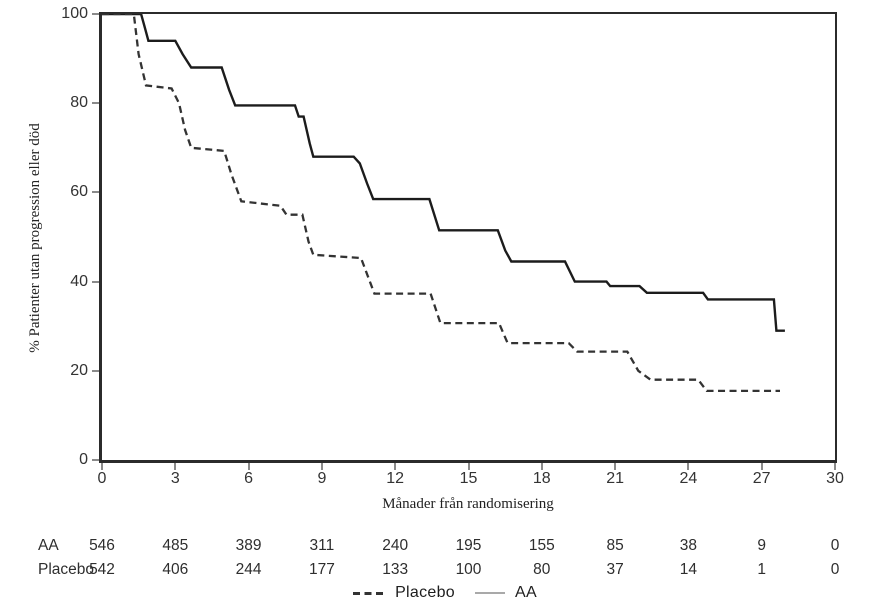 Image resolution: width=890 pixels, height=612 pixels. What do you see at coordinates (395, 545) in the screenshot?
I see `risk-count: 240` at bounding box center [395, 545].